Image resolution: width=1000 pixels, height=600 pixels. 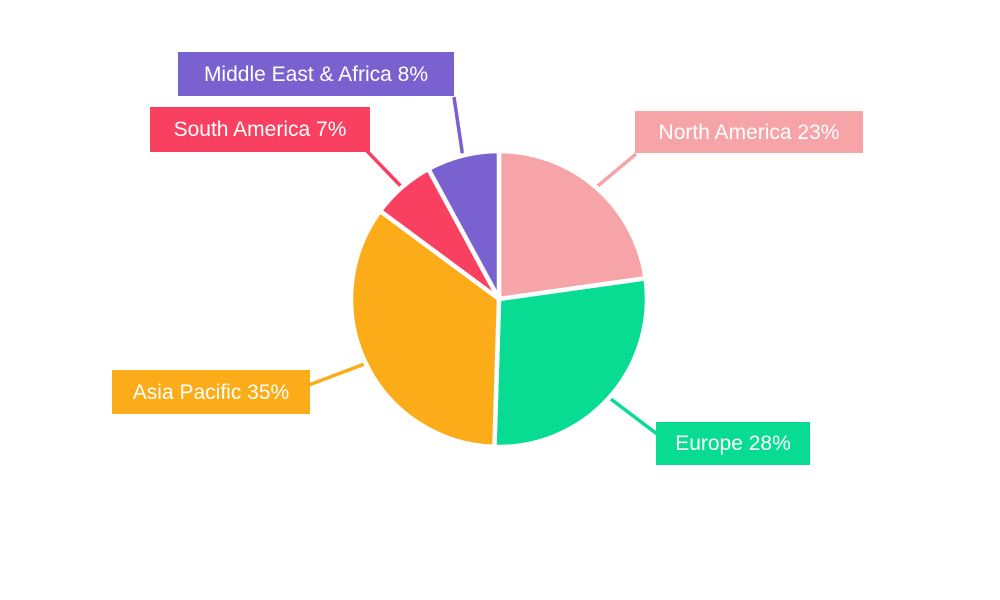 I want to click on pie-label-south-america: South America 7%, so click(x=260, y=129).